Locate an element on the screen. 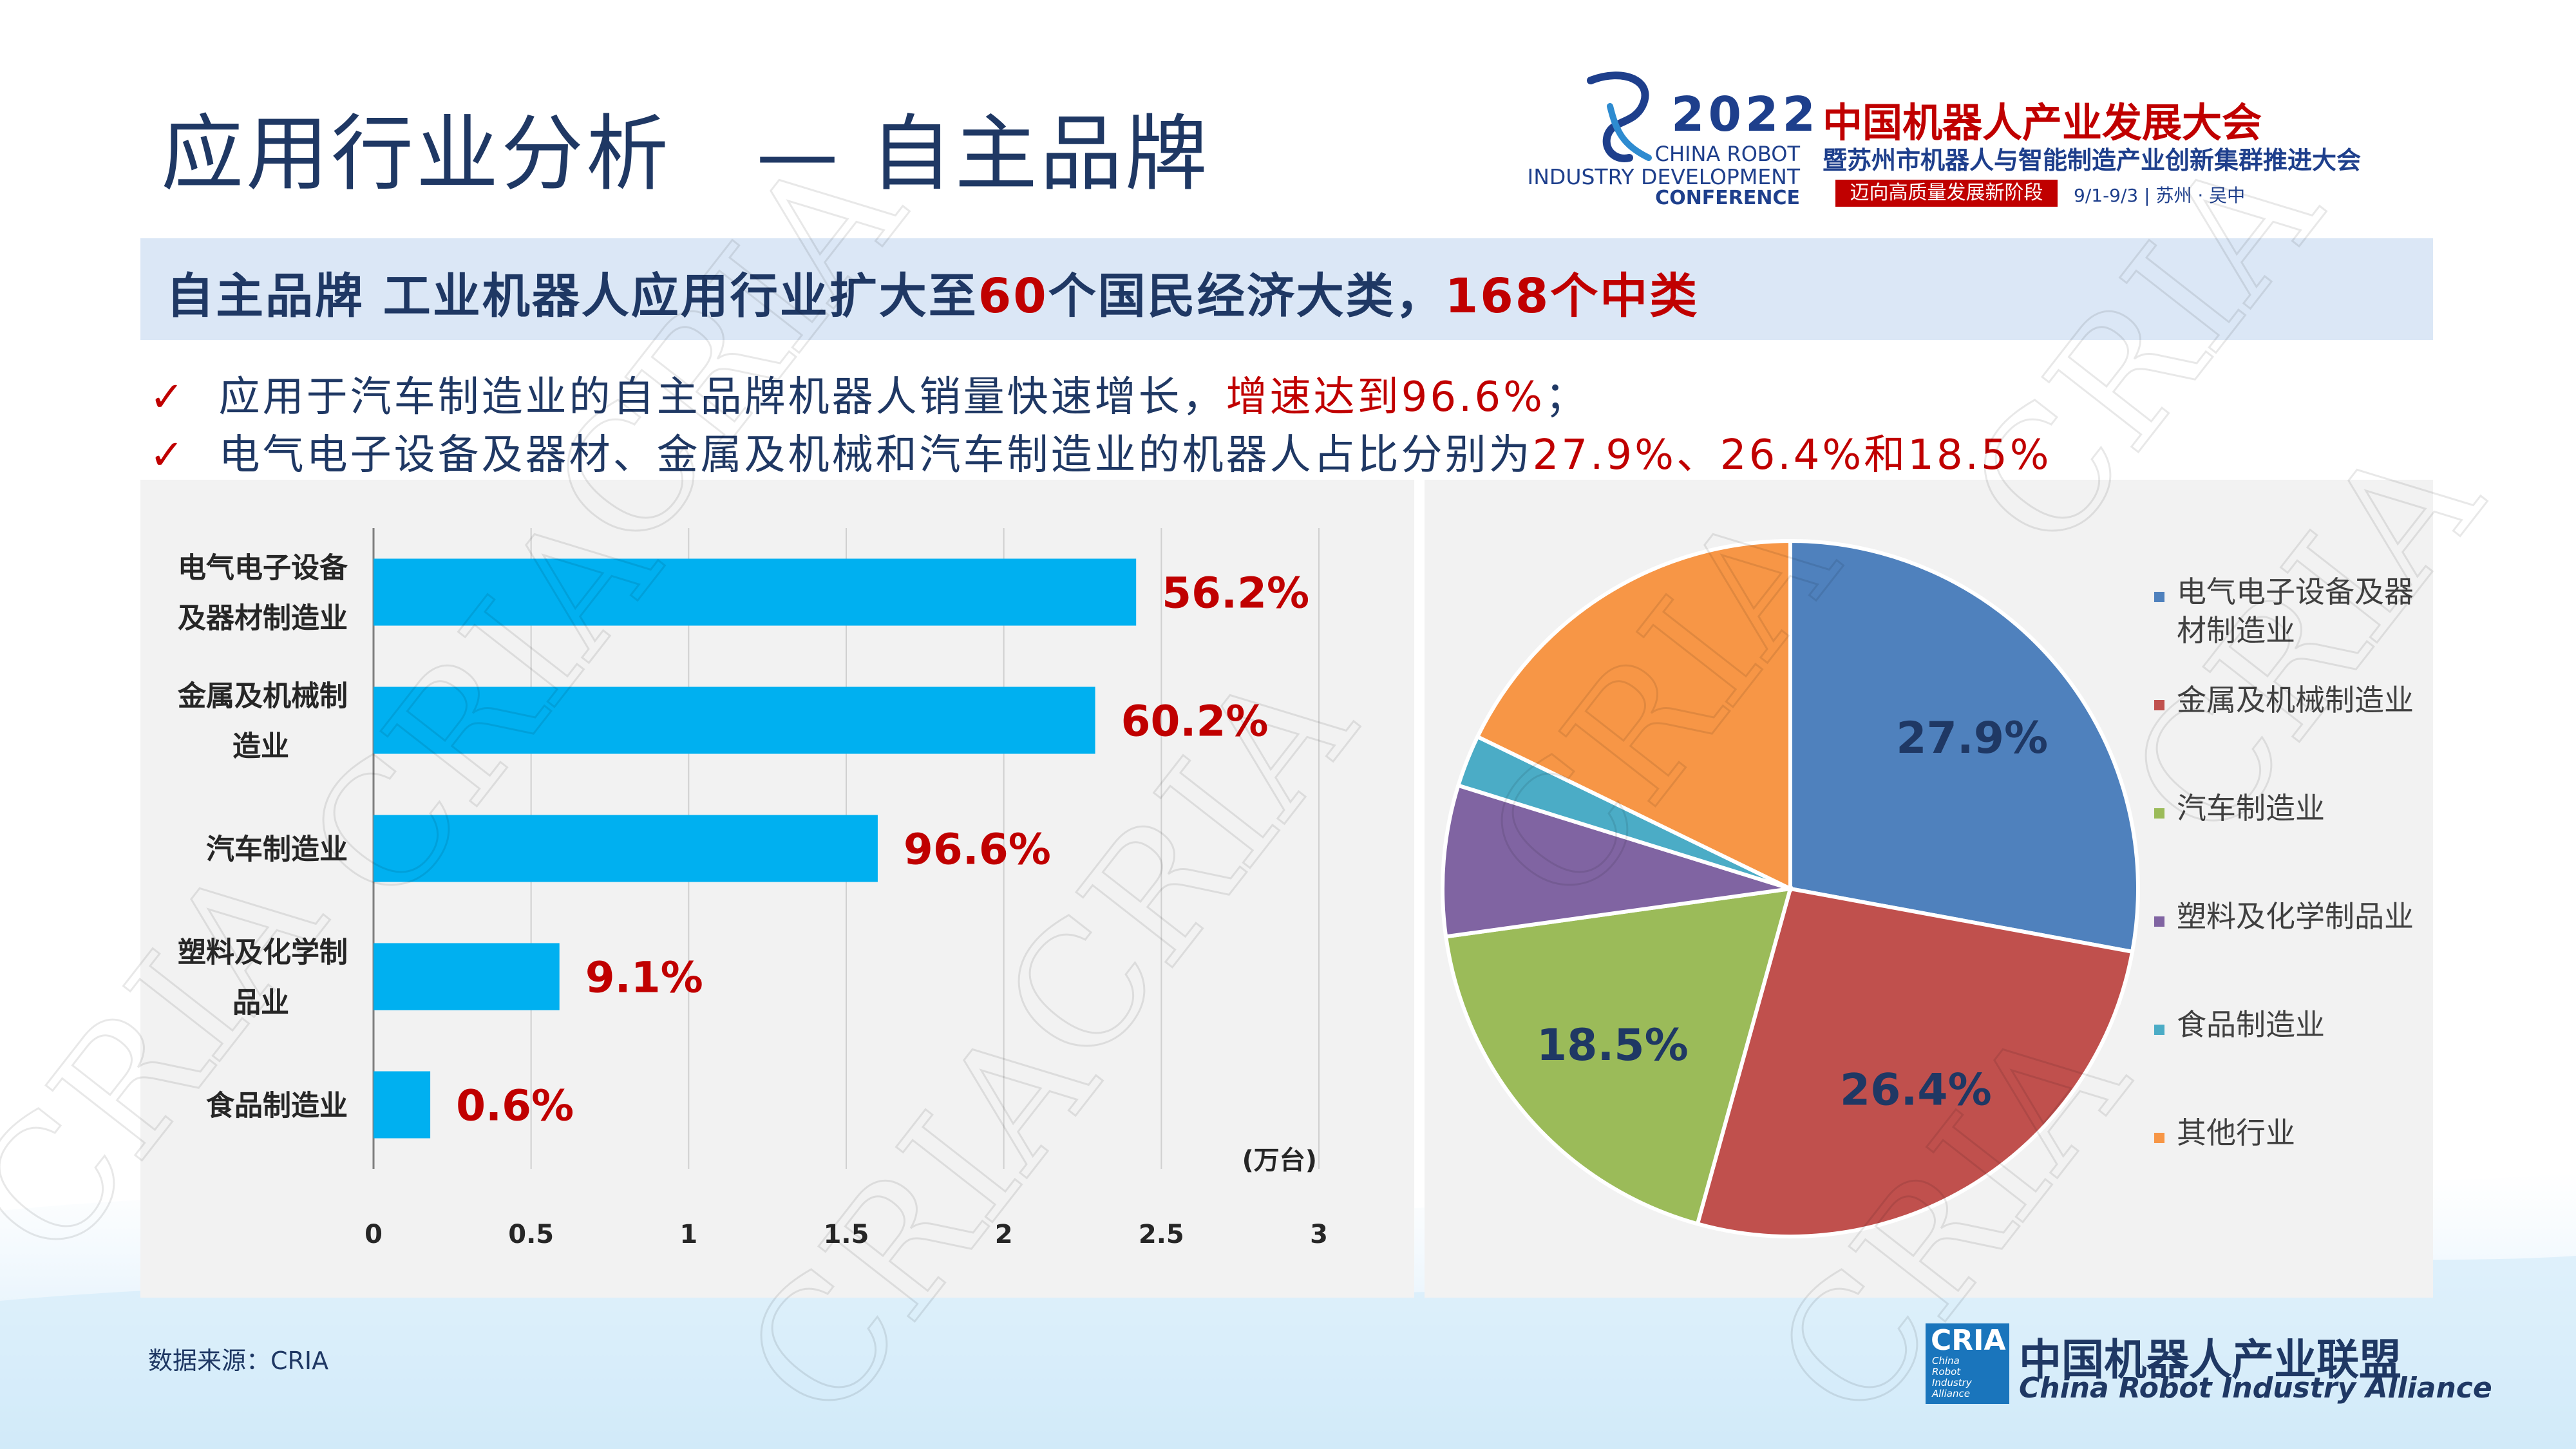 This screenshot has width=2576, height=1449. headline-num1: 60 is located at coordinates (1013, 296).